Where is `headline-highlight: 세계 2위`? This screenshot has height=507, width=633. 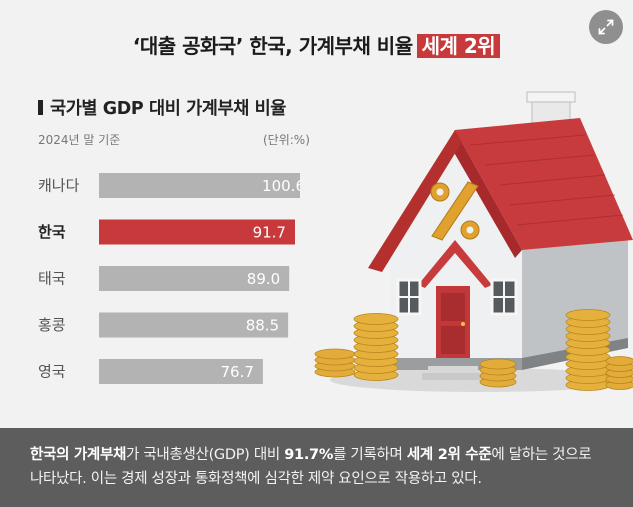 headline-highlight: 세계 2위 is located at coordinates (458, 46).